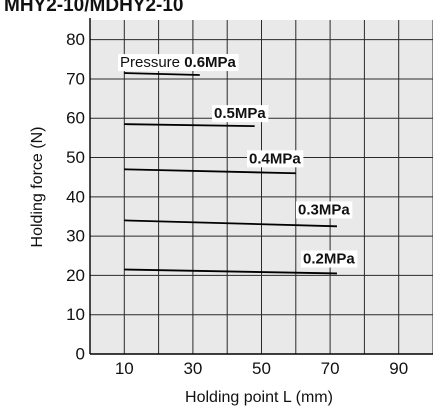 Image resolution: width=433 pixels, height=409 pixels. I want to click on y-tick-label: 30, so click(75, 236).